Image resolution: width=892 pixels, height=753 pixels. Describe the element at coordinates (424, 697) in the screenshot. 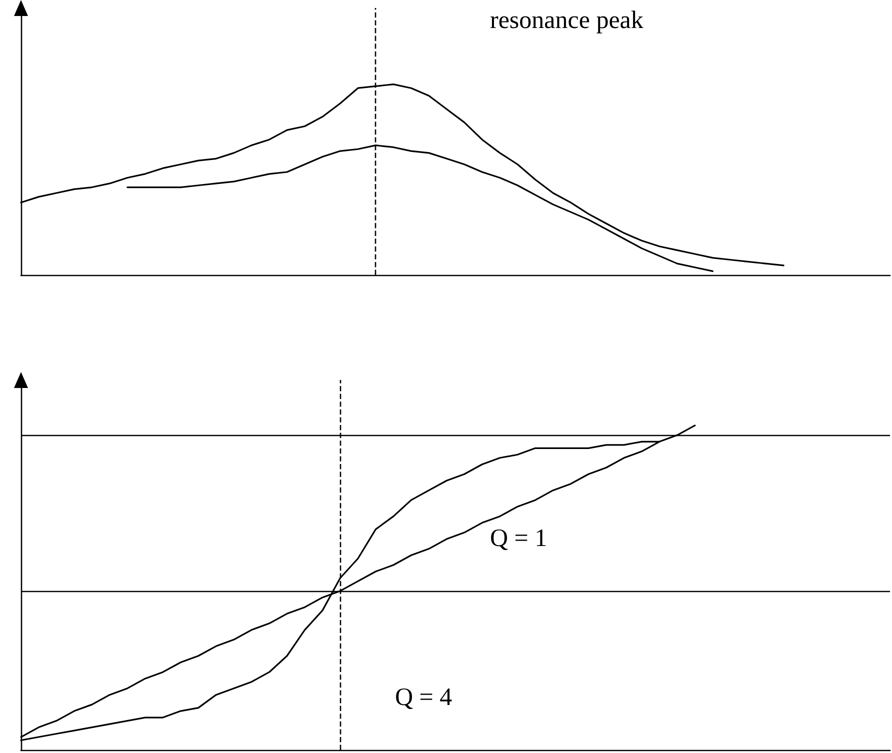

I see `annotation: Q = 4` at that location.